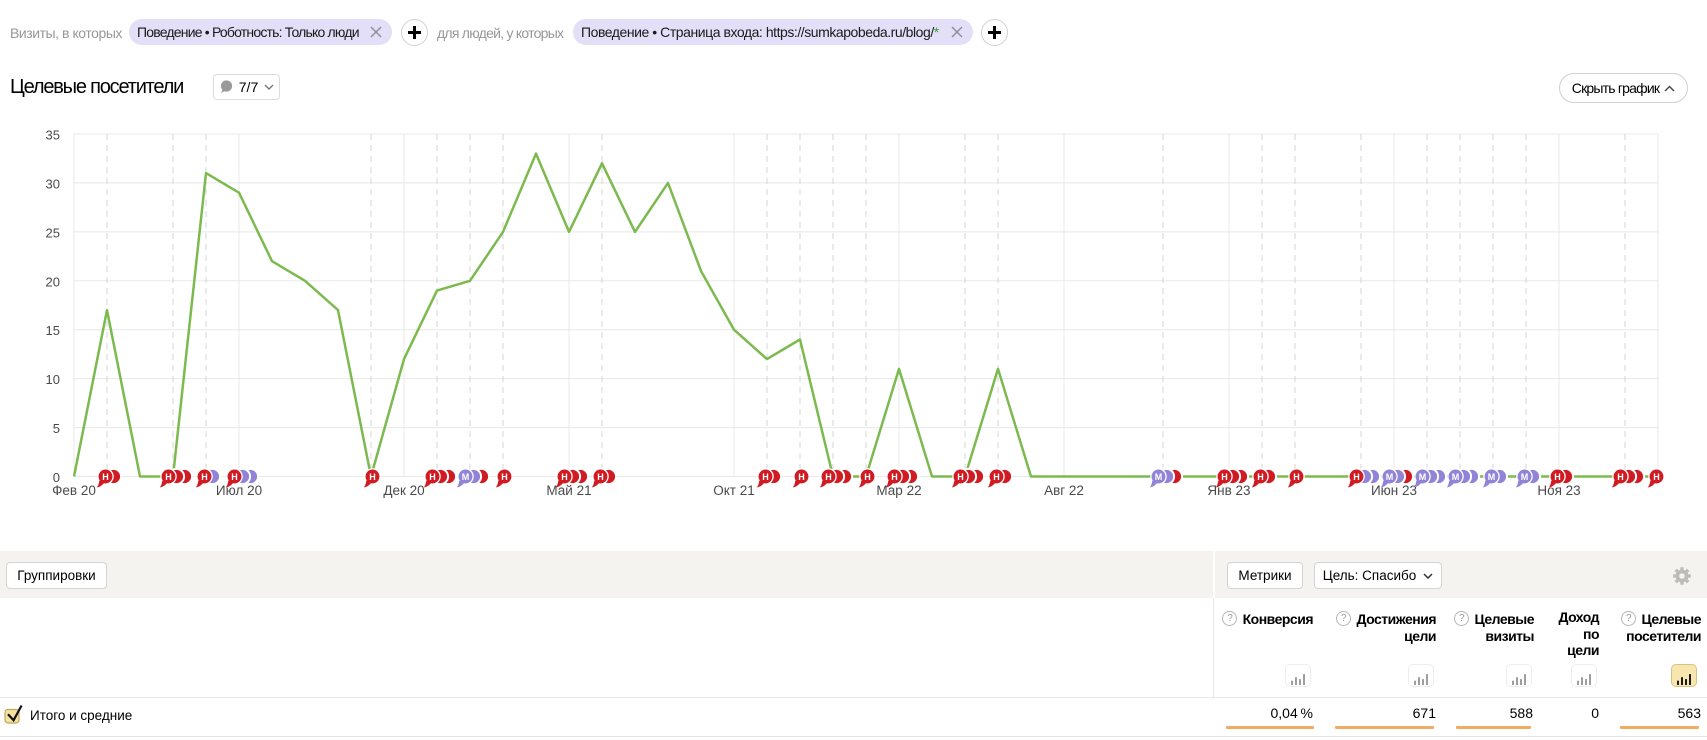 This screenshot has height=740, width=1707. Describe the element at coordinates (403, 490) in the screenshot. I see `svg-text: Дек 20` at that location.